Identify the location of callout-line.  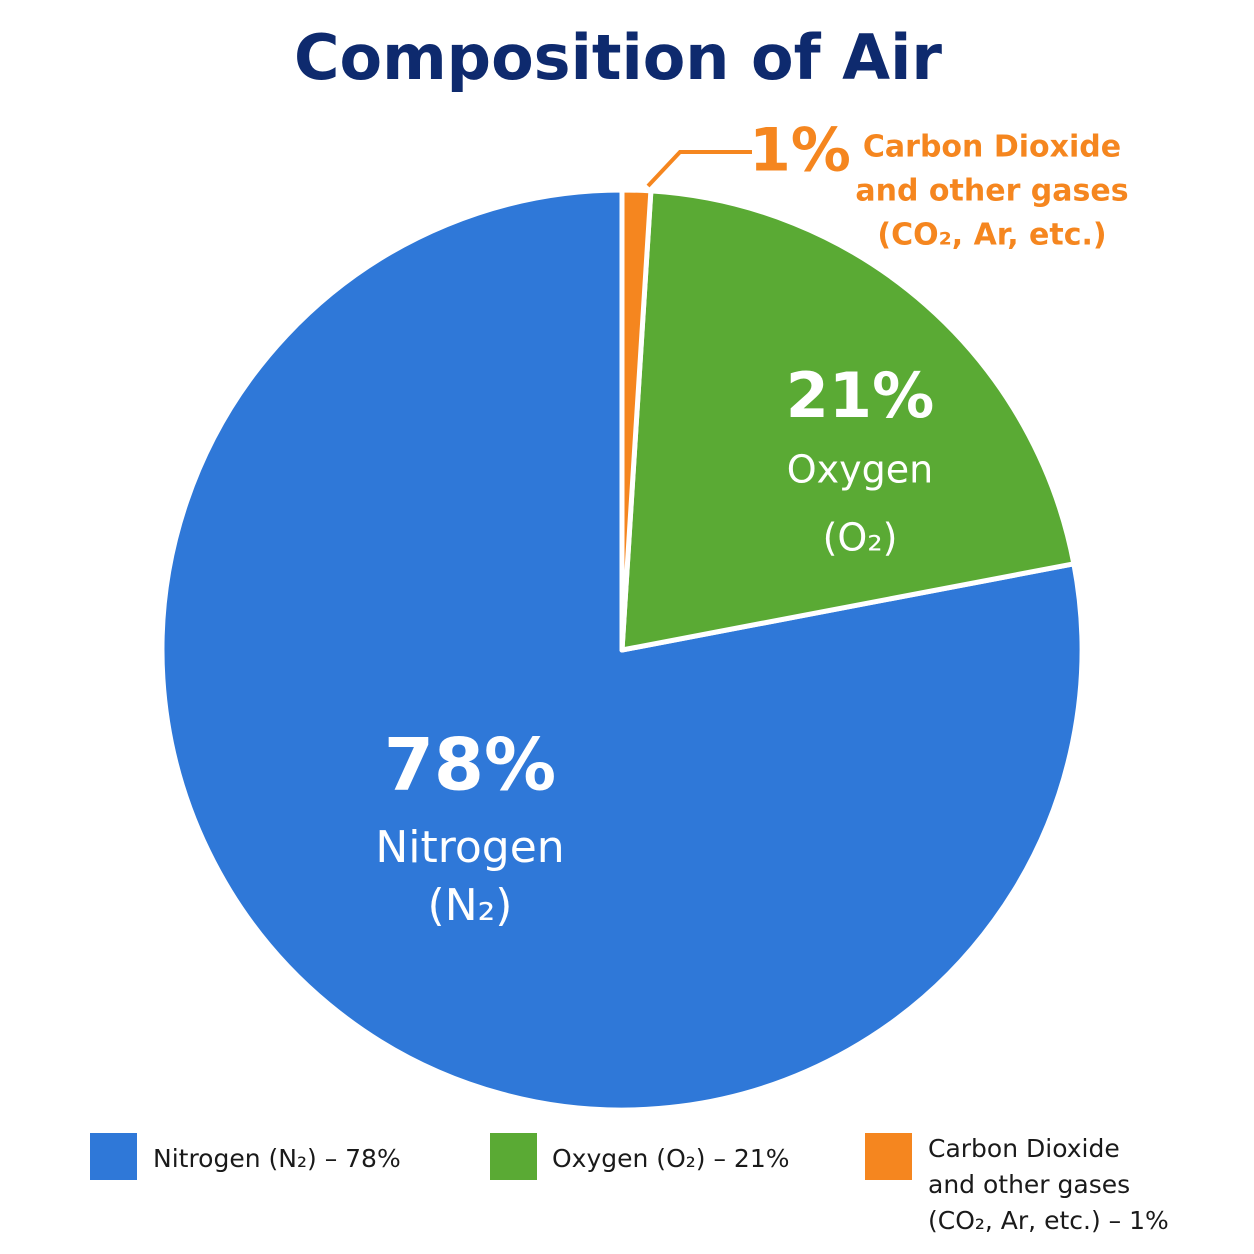
(699, 169).